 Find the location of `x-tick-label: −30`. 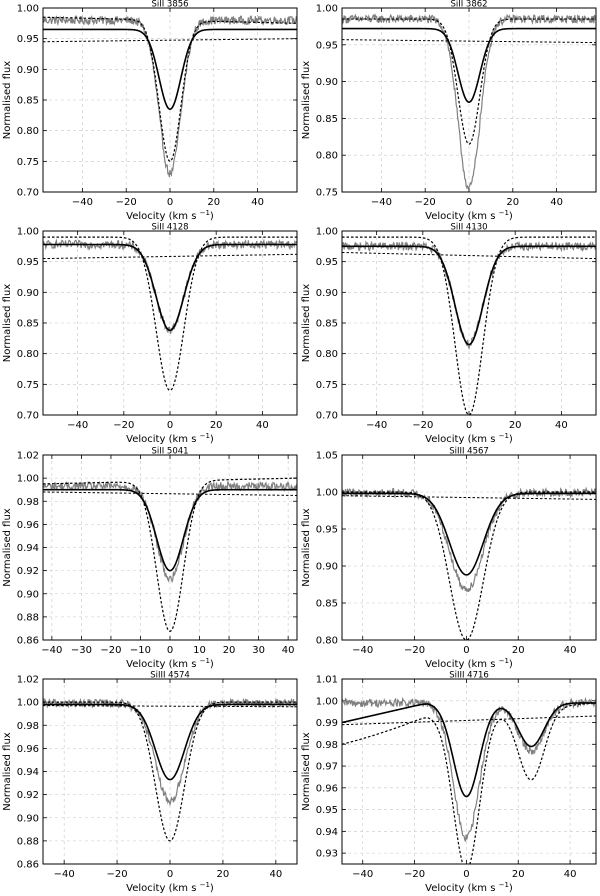

x-tick-label: −30 is located at coordinates (81, 650).